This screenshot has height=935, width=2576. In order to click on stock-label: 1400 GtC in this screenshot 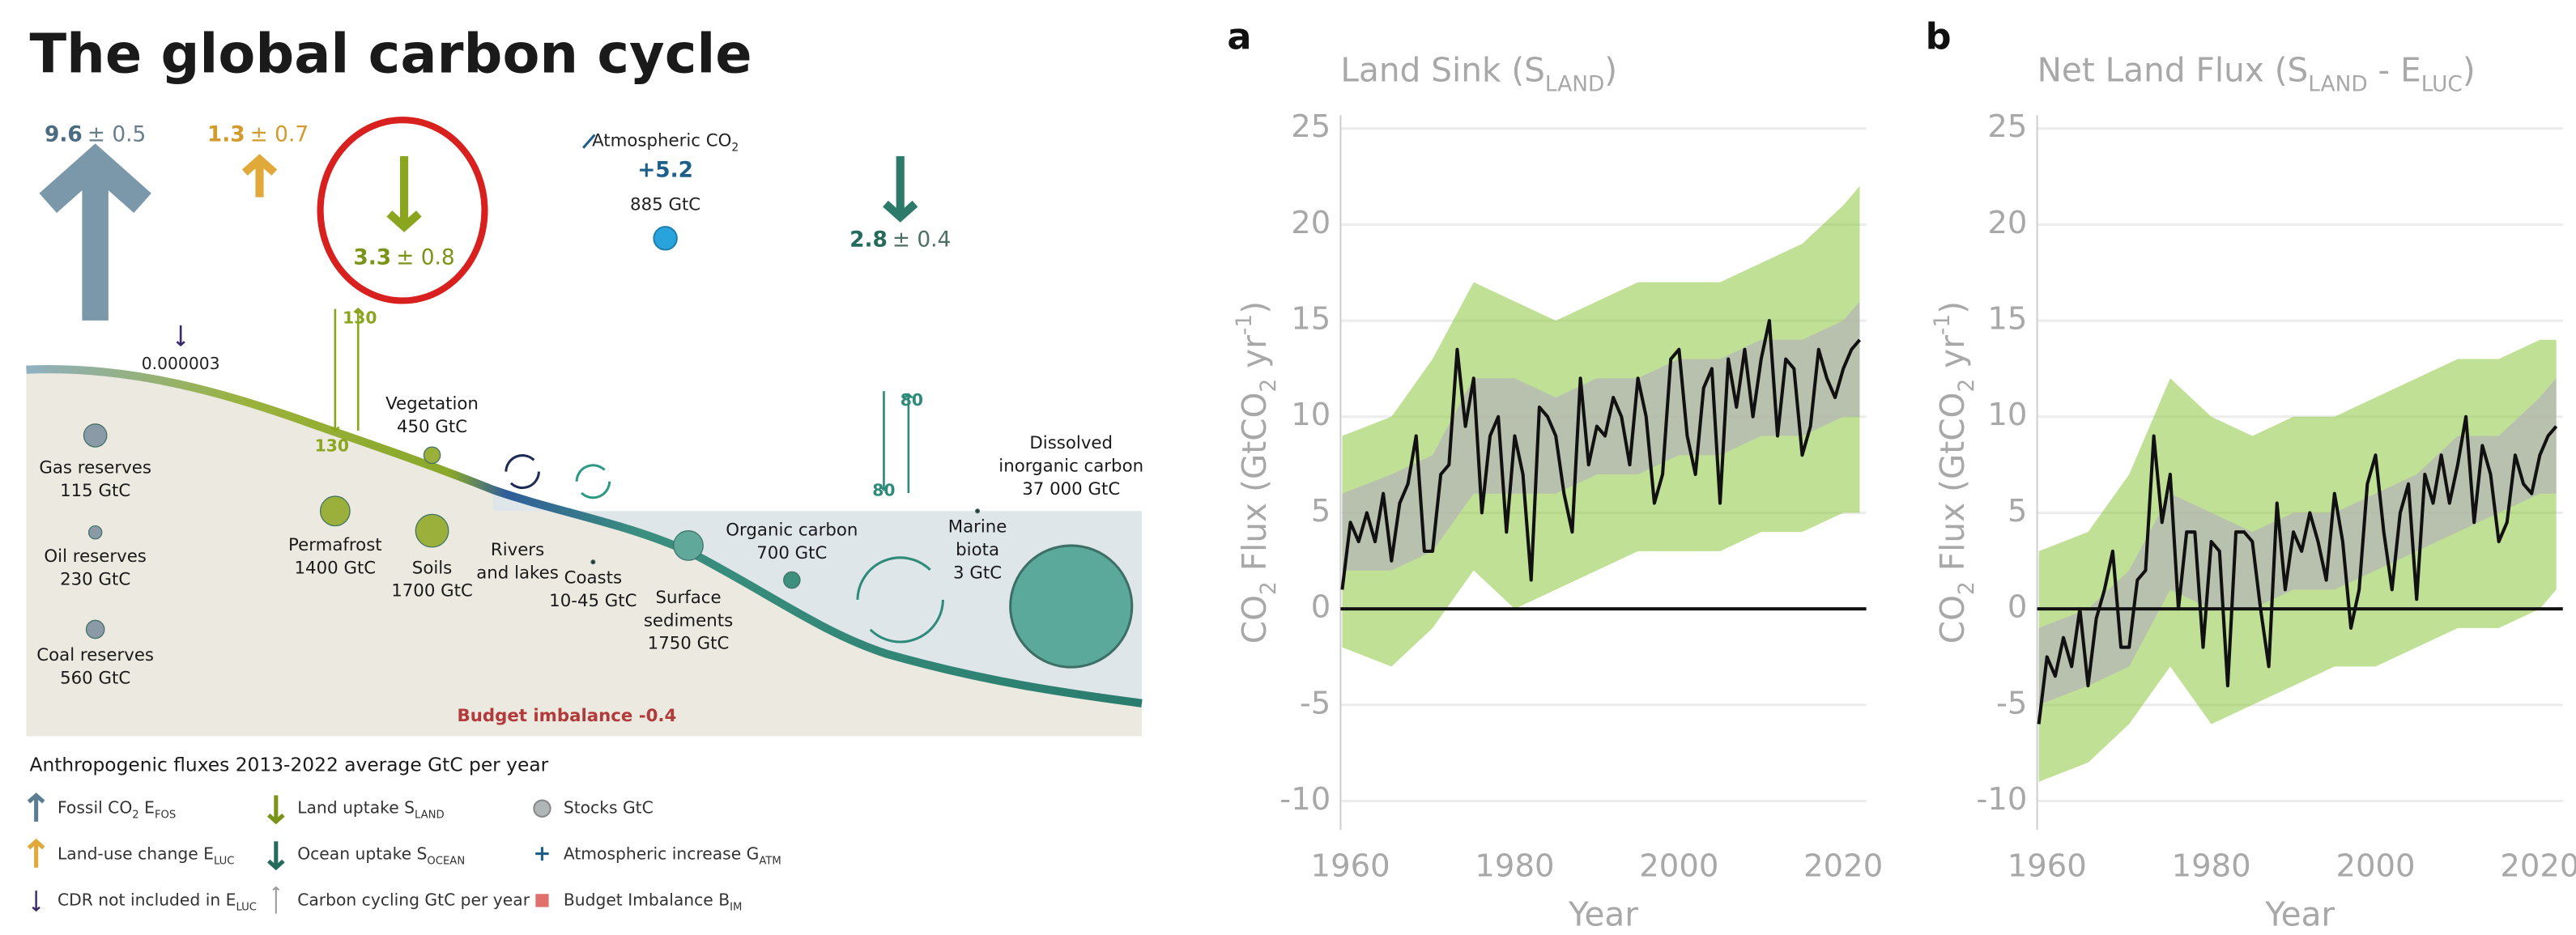, I will do `click(336, 568)`.